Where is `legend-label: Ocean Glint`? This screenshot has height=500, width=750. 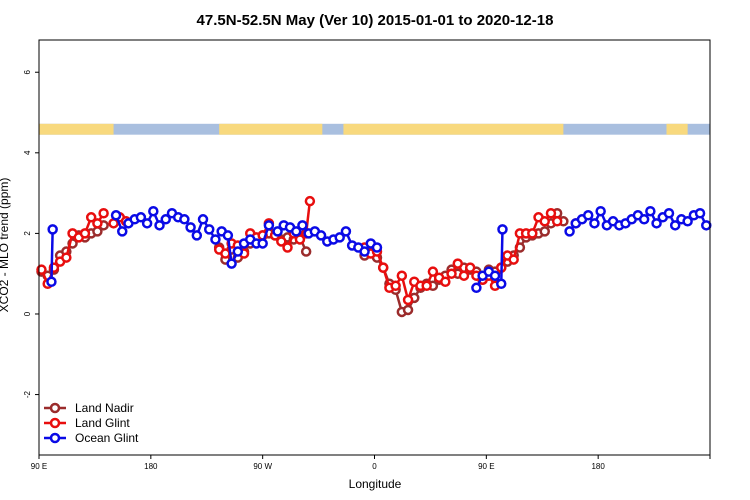 legend-label: Ocean Glint is located at coordinates (107, 438).